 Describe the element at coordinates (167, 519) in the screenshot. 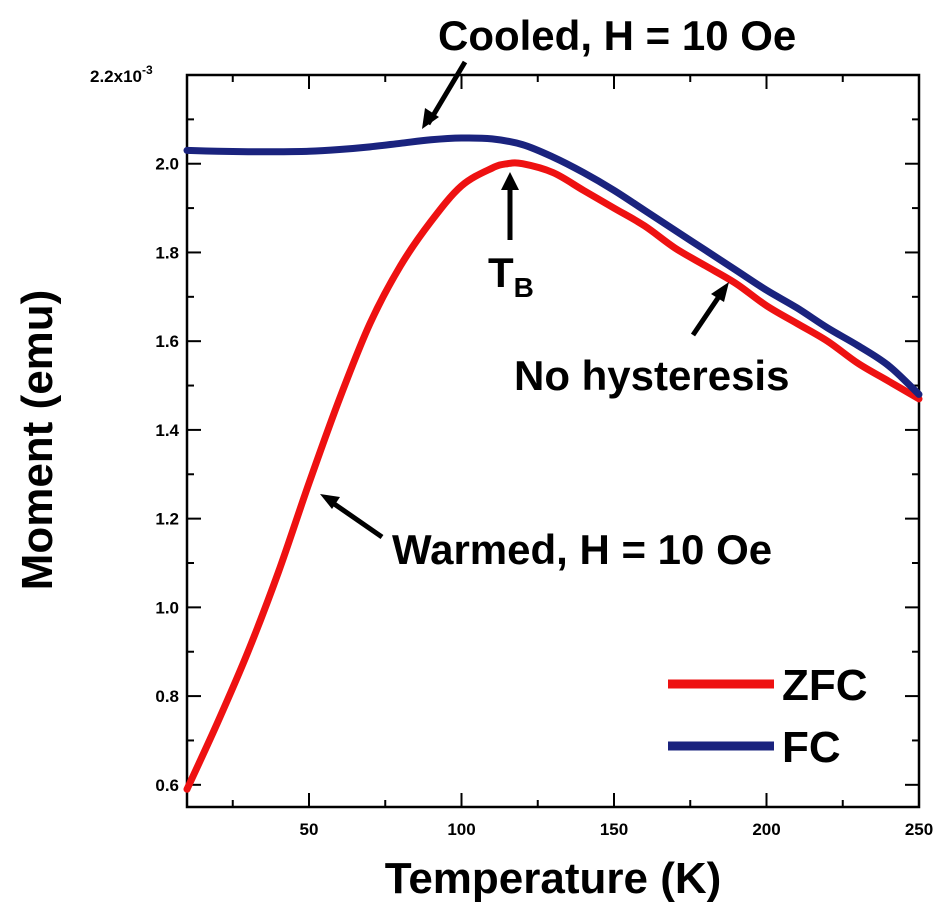

I see `y-tick-label: 1.2` at that location.